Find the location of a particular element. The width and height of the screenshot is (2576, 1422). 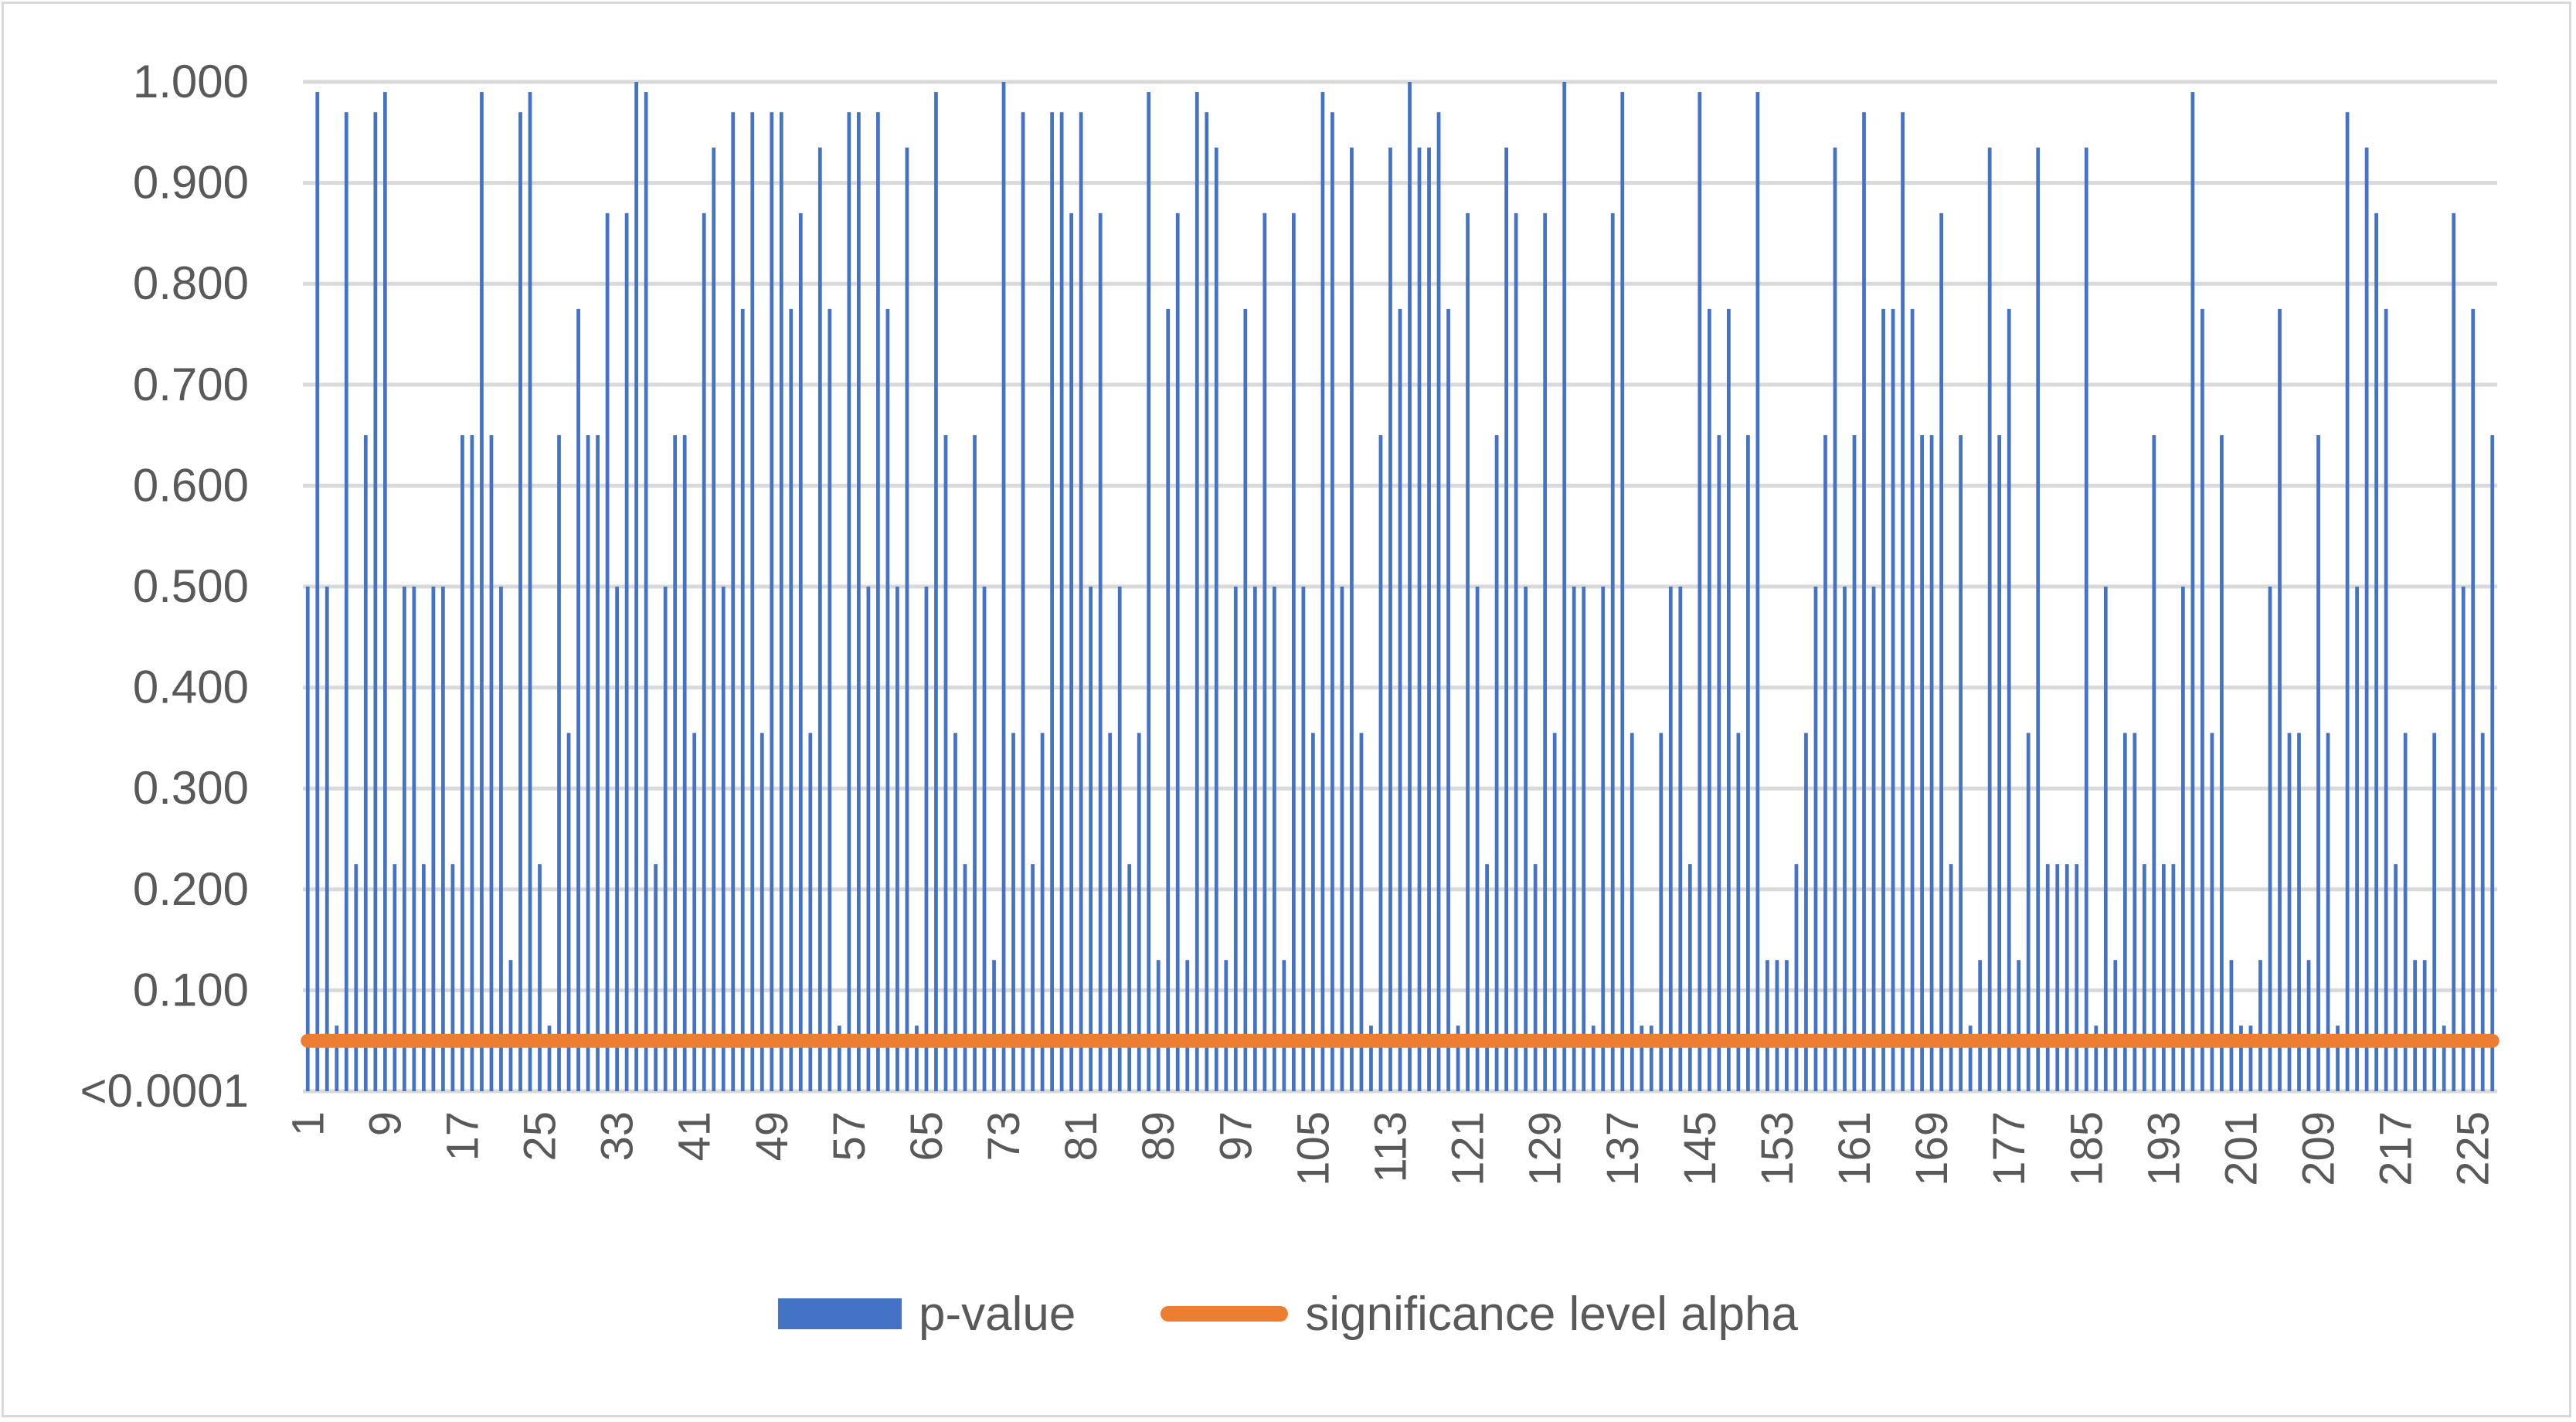

legend: p-value significance level alpha is located at coordinates (1288, 1314).